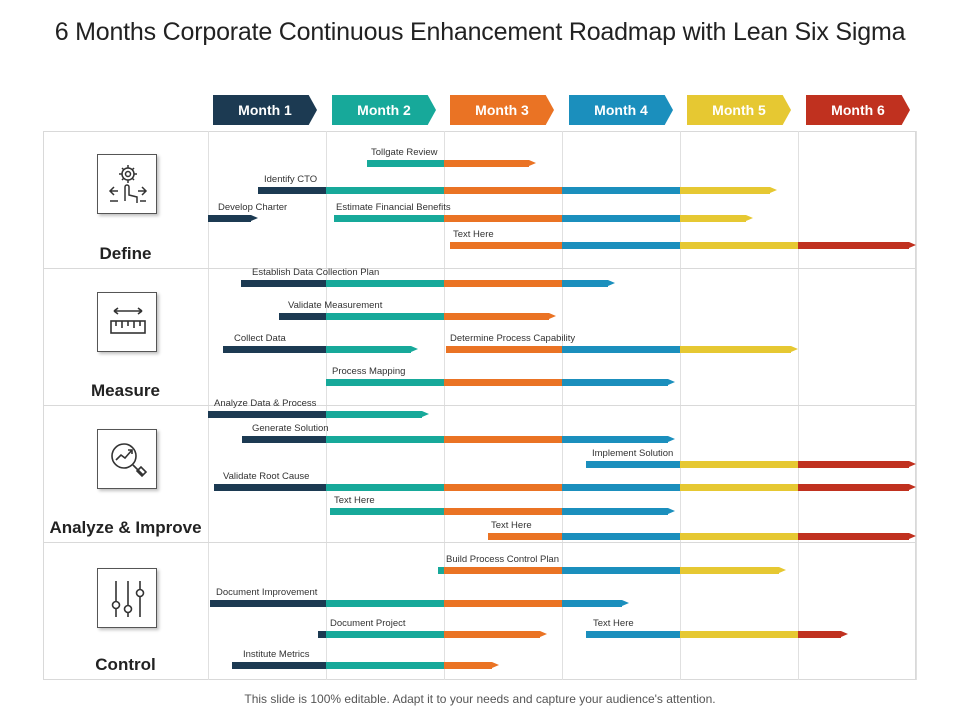 This screenshot has width=960, height=720. I want to click on task-label: Process Mapping, so click(369, 371).